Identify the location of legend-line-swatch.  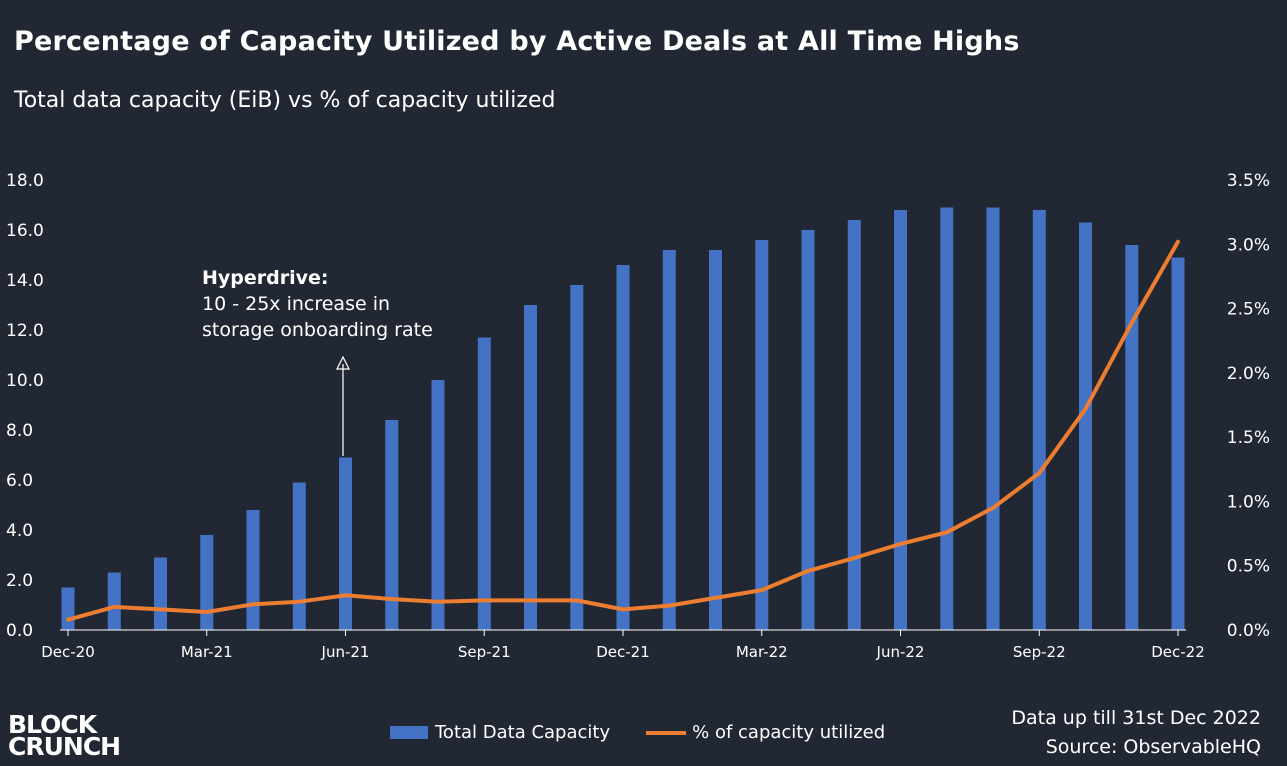
(666, 732).